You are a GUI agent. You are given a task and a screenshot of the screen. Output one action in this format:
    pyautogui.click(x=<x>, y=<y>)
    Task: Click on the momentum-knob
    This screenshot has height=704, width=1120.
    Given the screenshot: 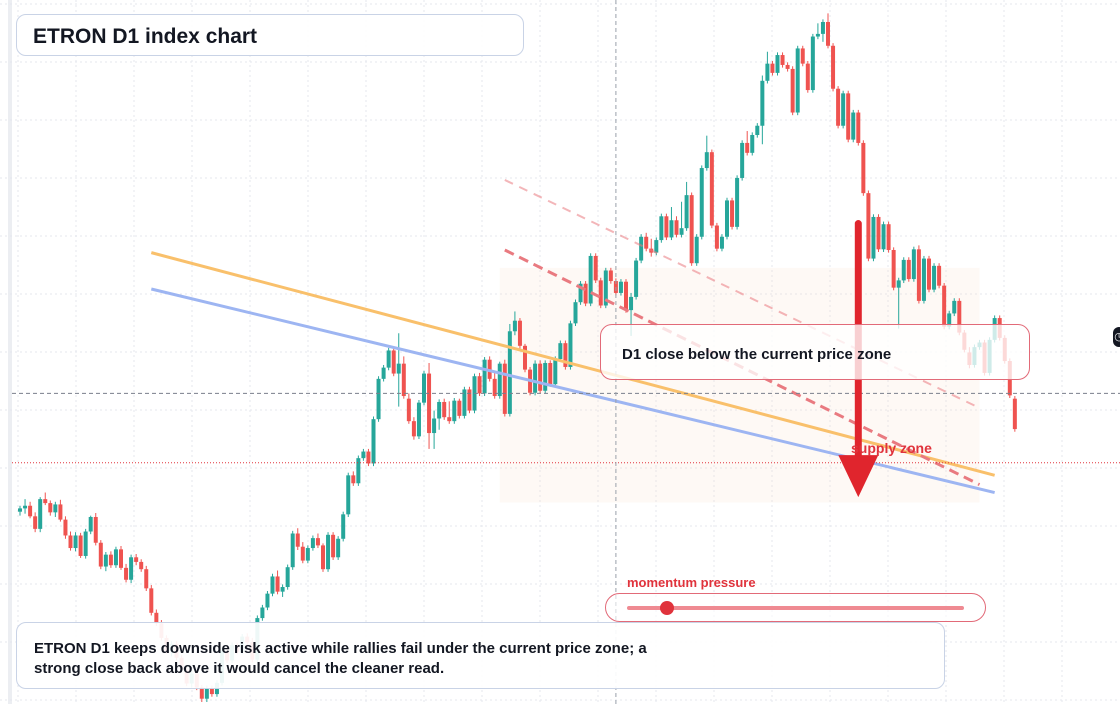 What is the action you would take?
    pyautogui.click(x=667, y=608)
    